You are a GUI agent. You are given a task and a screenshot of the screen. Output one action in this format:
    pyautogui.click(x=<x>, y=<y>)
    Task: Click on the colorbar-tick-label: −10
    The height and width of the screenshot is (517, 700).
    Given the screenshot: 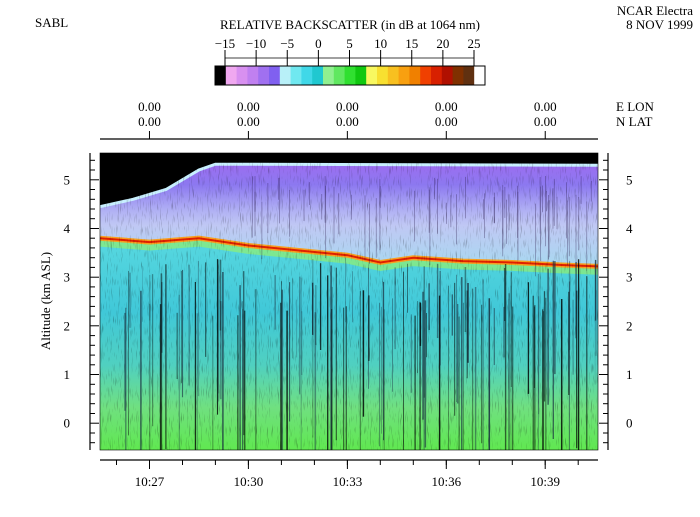 What is the action you would take?
    pyautogui.click(x=256, y=43)
    